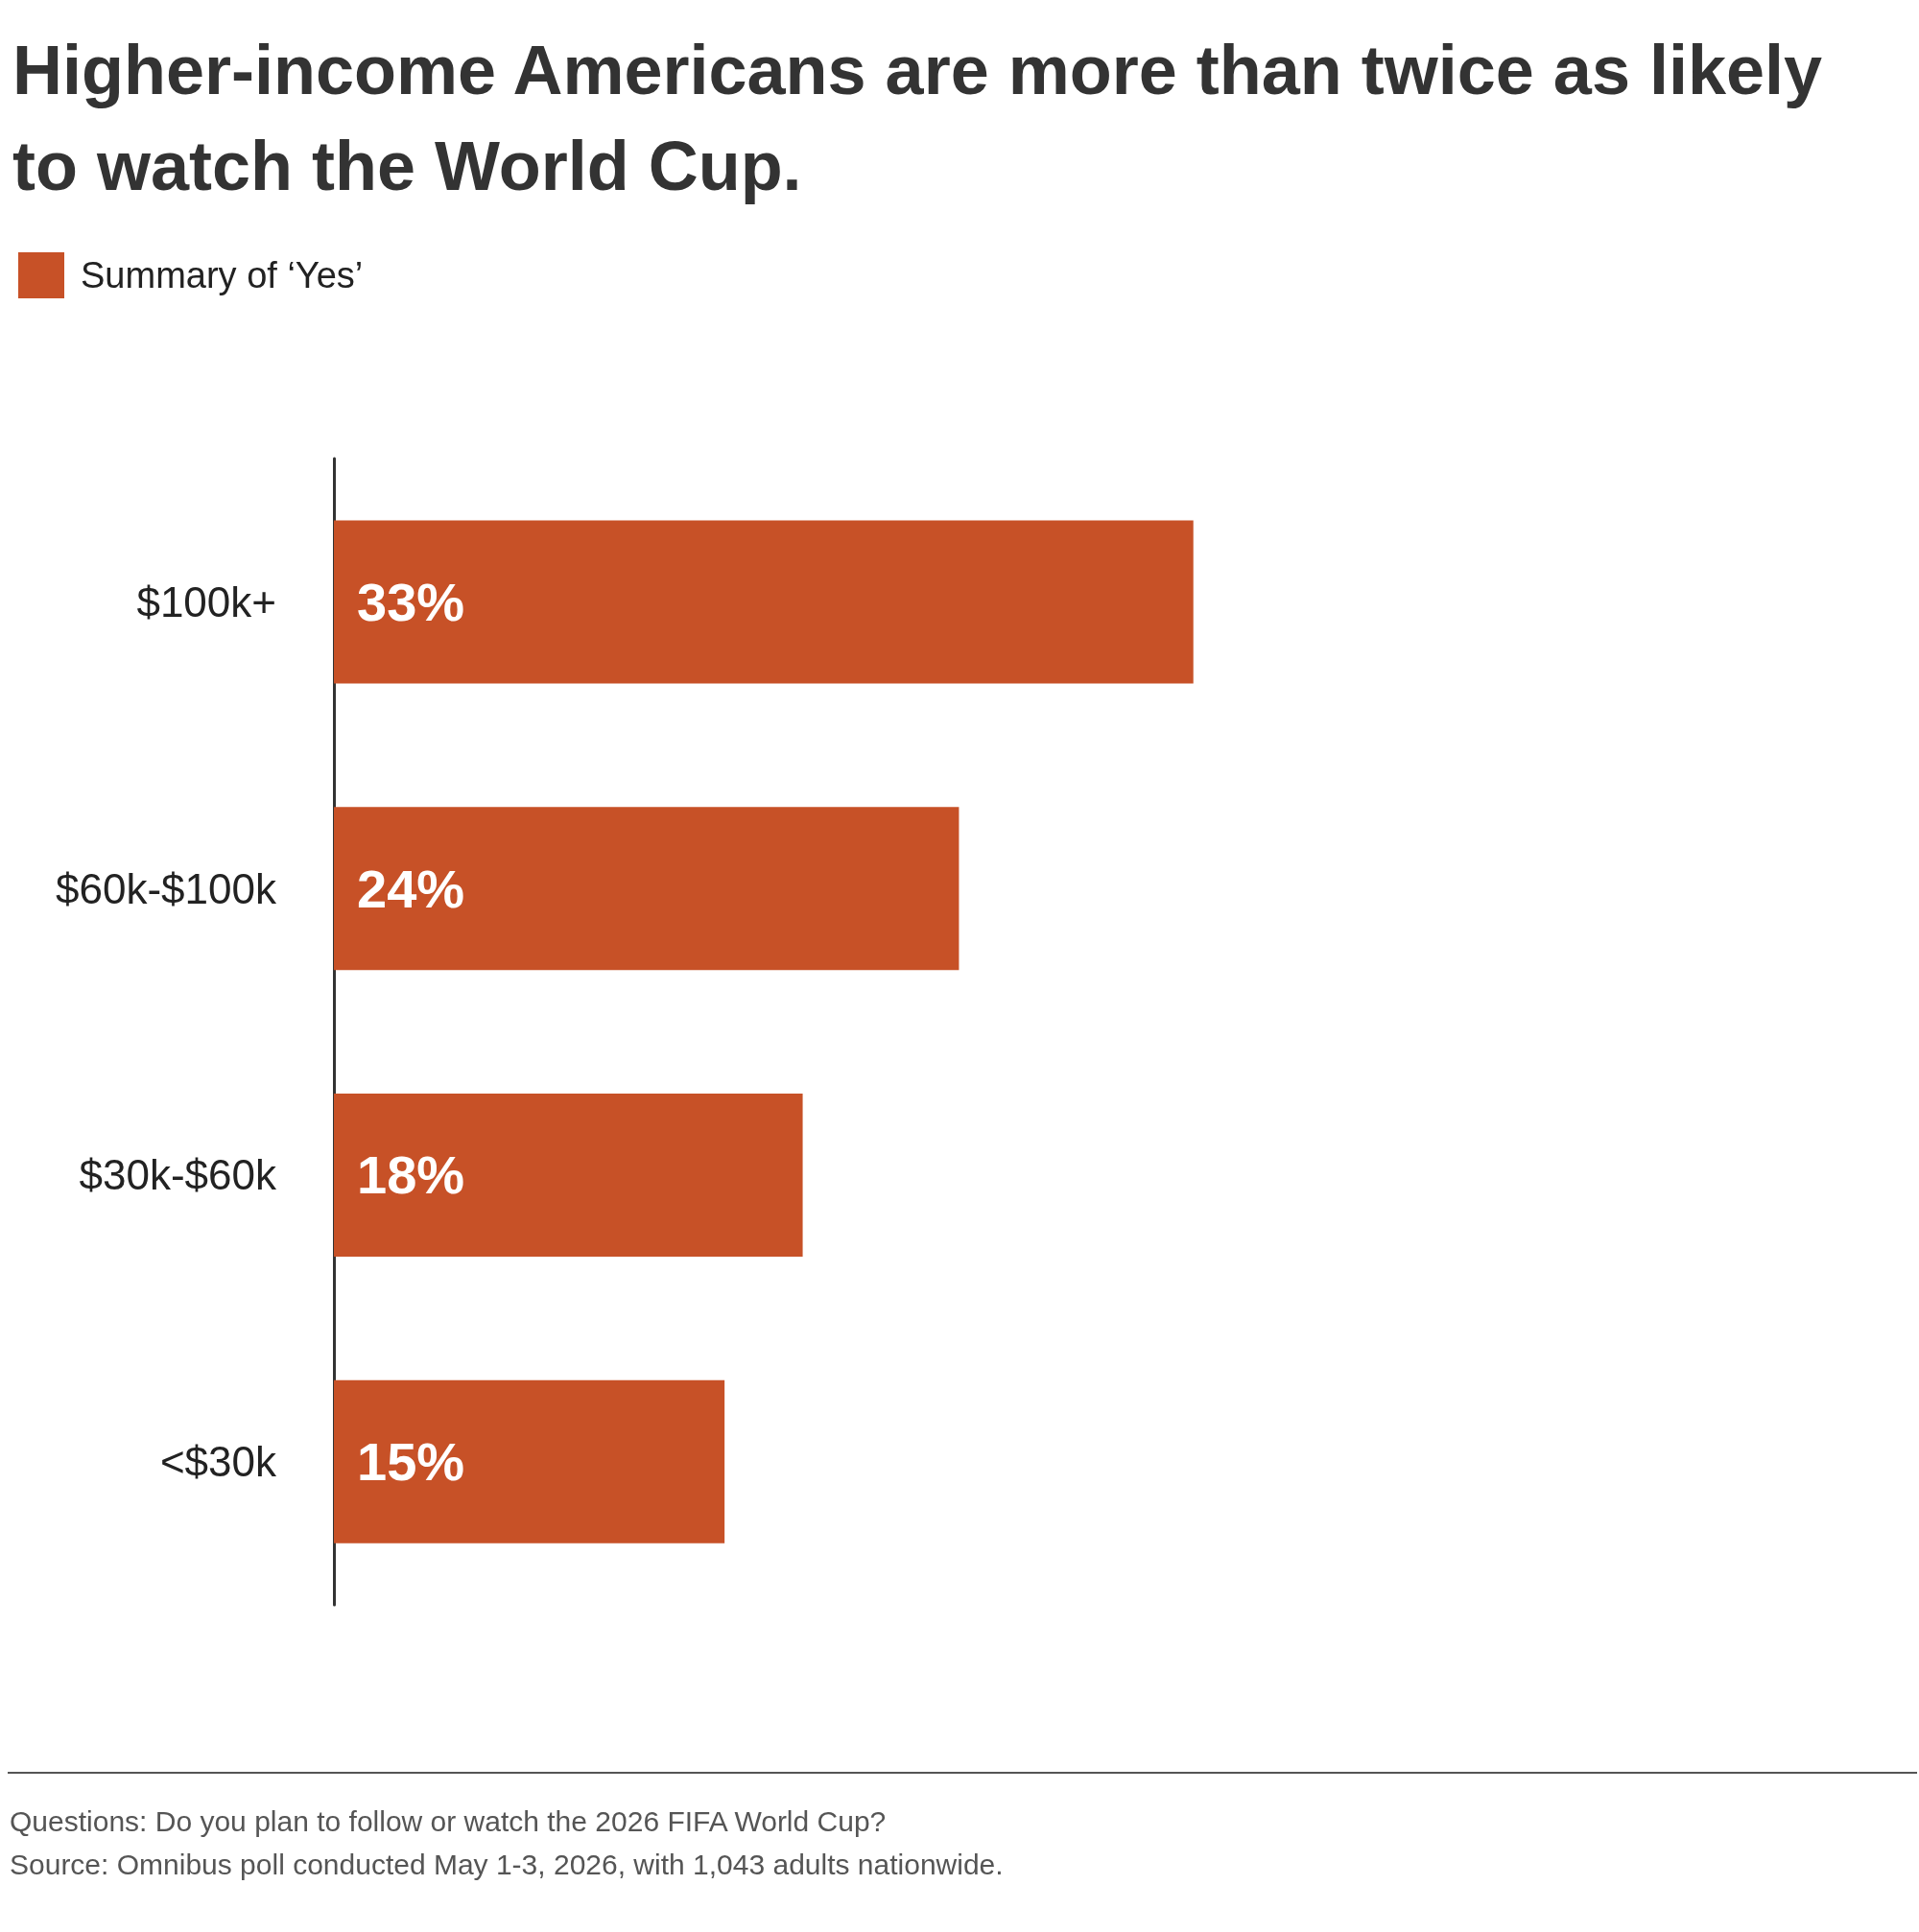  I want to click on data-label: 18%, so click(411, 1175).